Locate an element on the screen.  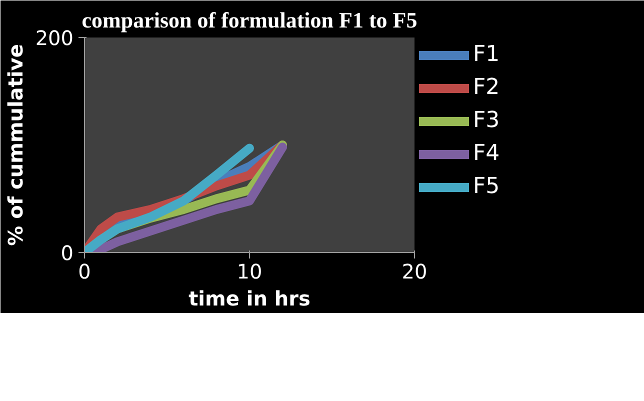
chart-title: comparison of formulation F1 to F5 is located at coordinates (250, 20).